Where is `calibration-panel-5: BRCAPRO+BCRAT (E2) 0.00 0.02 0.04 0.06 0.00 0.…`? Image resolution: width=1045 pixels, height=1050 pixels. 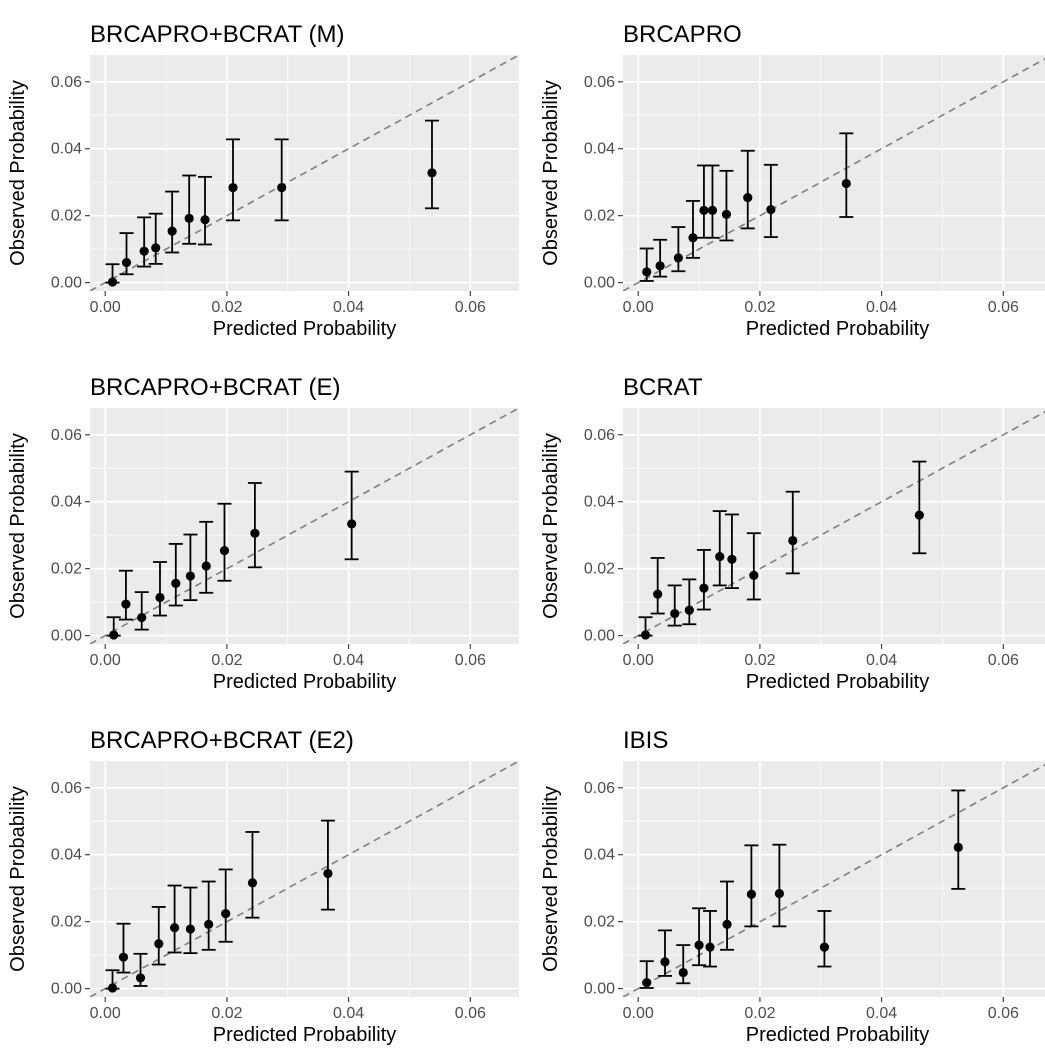 calibration-panel-5: BRCAPRO+BCRAT (E2) 0.00 0.02 0.04 0.06 0.00 0.… is located at coordinates (263, 886).